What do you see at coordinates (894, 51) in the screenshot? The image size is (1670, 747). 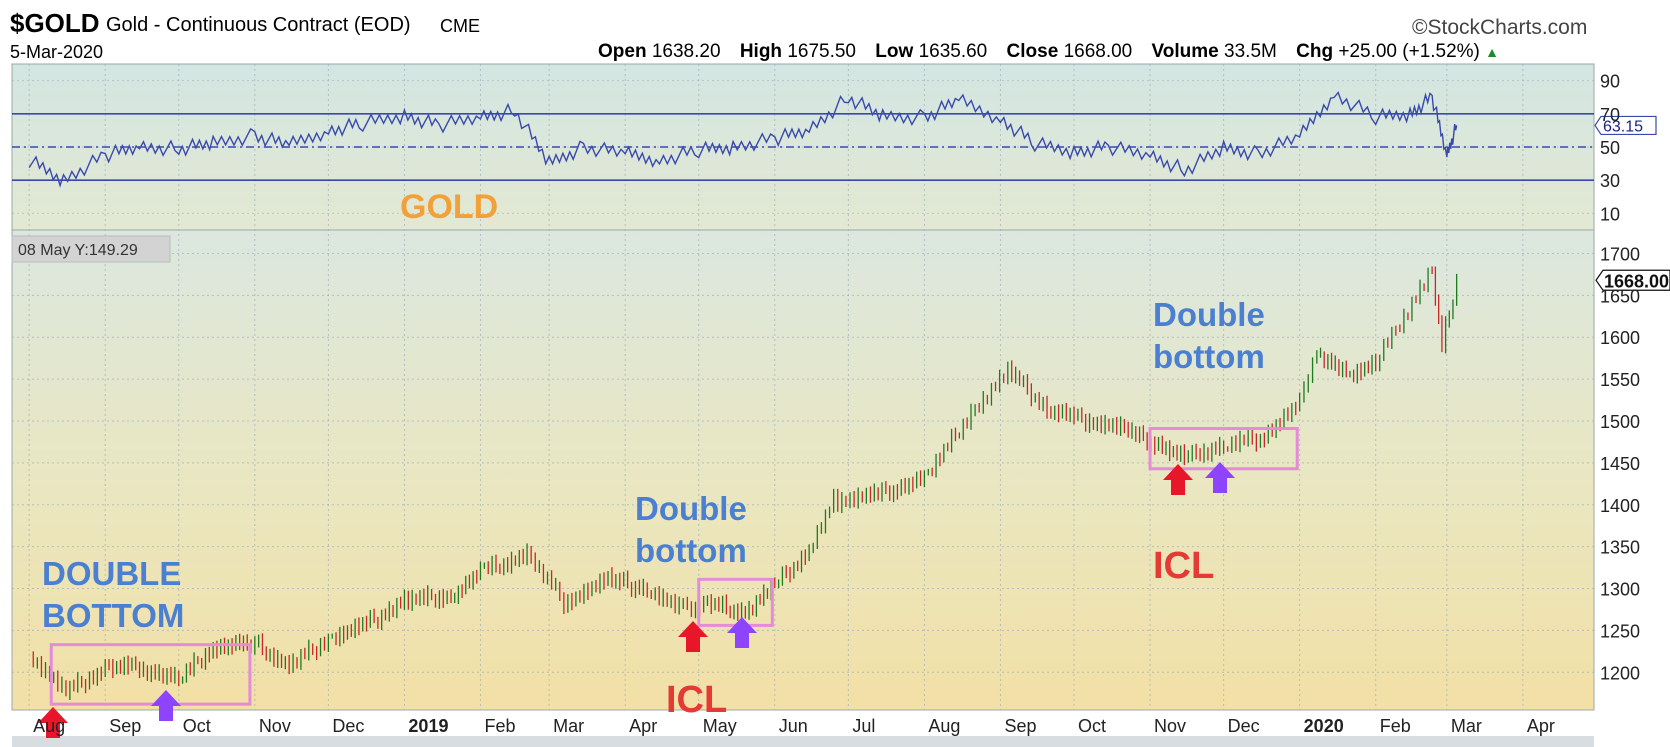 I see `low-label: Low` at bounding box center [894, 51].